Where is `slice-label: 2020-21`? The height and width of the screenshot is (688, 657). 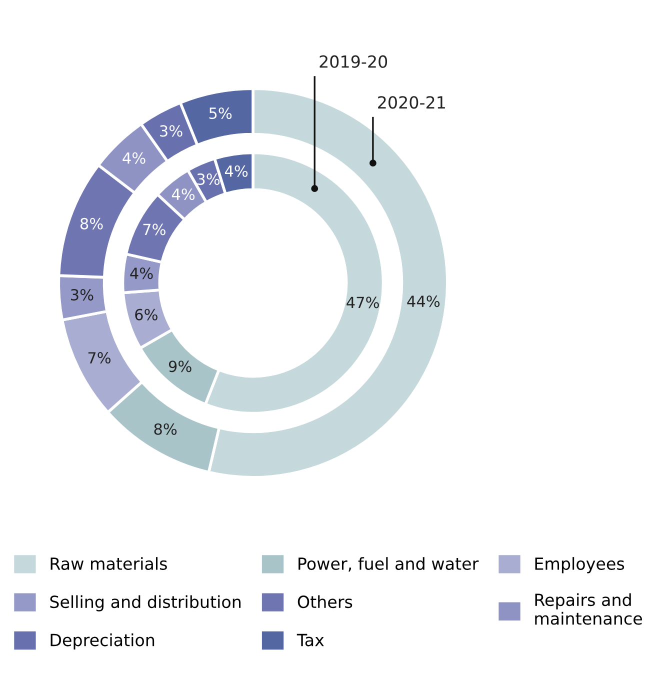
slice-label: 2020-21 is located at coordinates (411, 102).